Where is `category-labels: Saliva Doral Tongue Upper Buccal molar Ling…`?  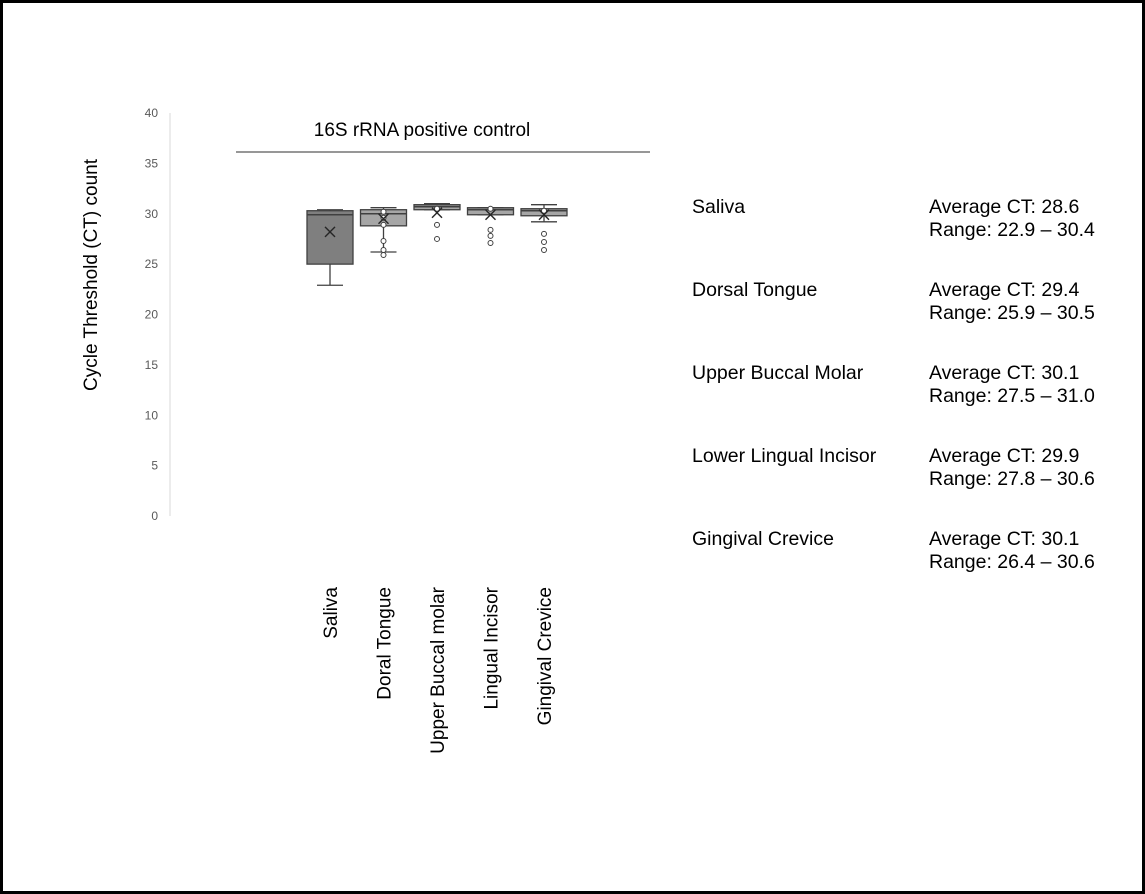
category-labels: Saliva Doral Tongue Upper Buccal molar Ling… is located at coordinates (438, 670).